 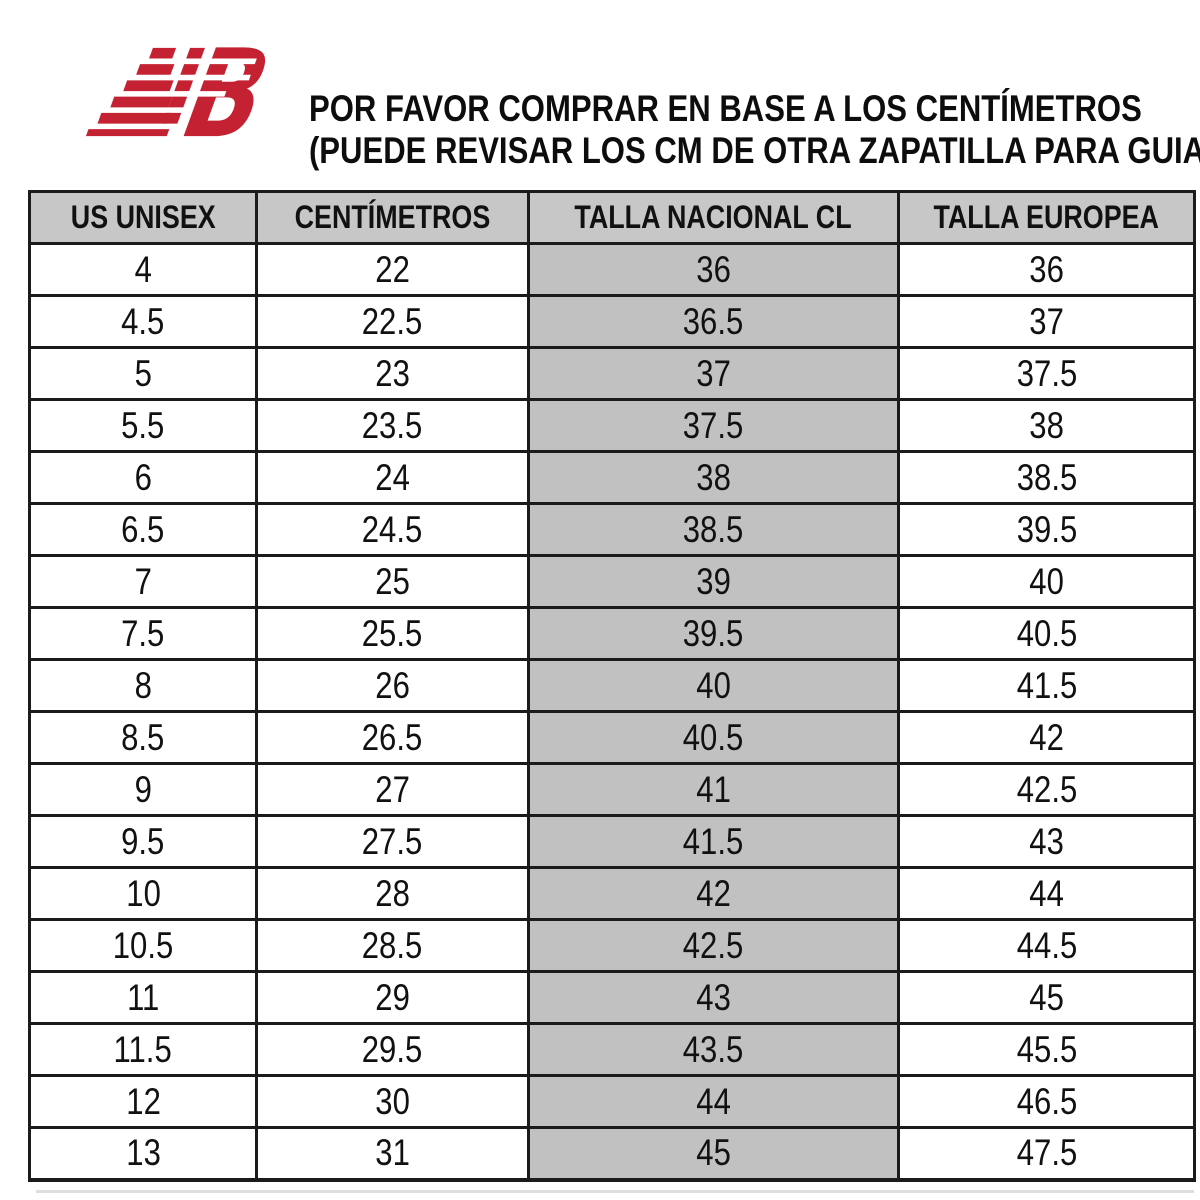 What do you see at coordinates (392, 217) in the screenshot?
I see `header-centimetros: CENTÍMETROS` at bounding box center [392, 217].